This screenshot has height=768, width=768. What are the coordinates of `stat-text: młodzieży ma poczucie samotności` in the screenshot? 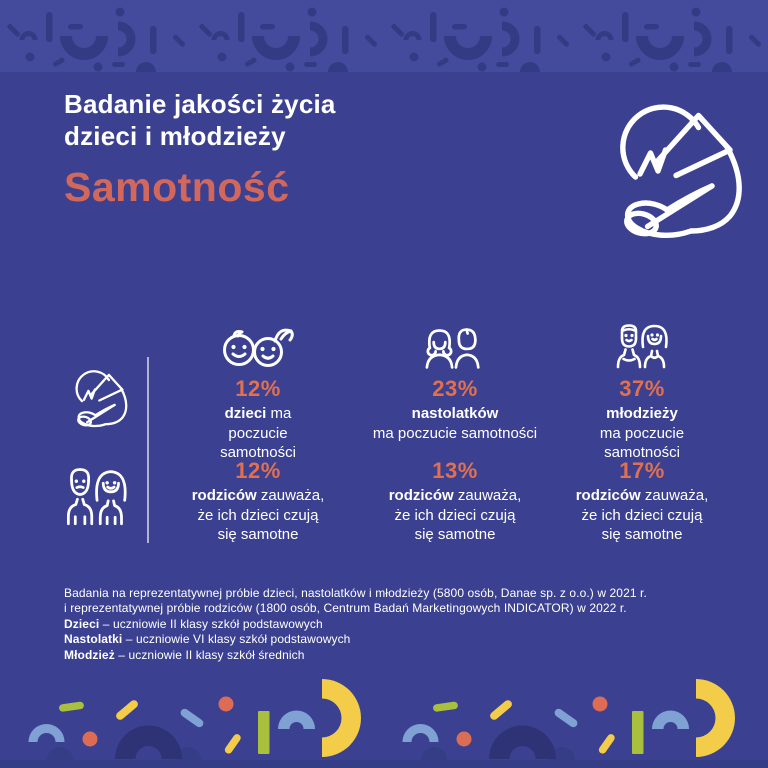 It's located at (642, 433).